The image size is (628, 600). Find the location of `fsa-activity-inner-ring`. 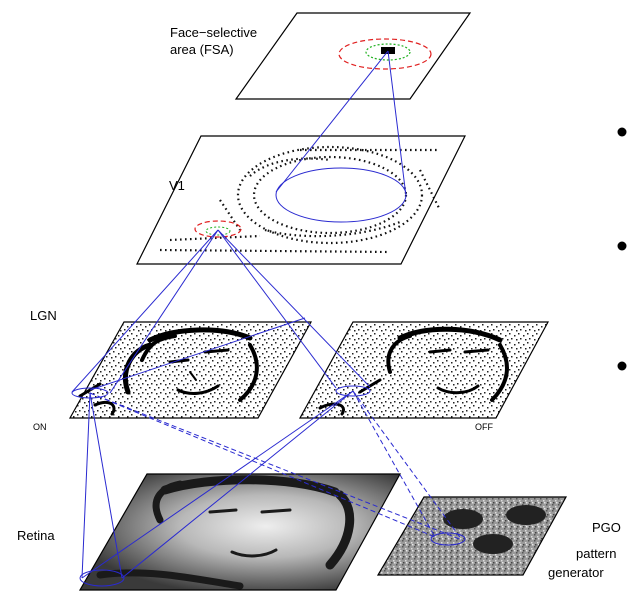

fsa-activity-inner-ring is located at coordinates (388, 52).